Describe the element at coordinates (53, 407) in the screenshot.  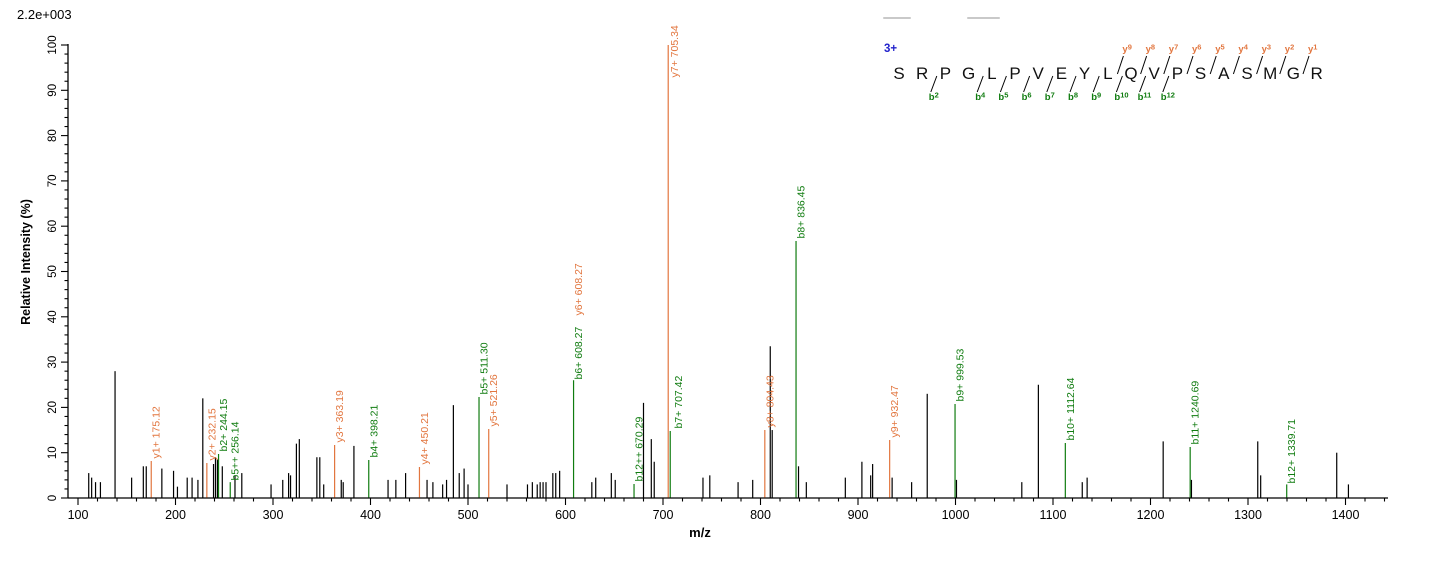
I see `y-tick-label: 20` at that location.